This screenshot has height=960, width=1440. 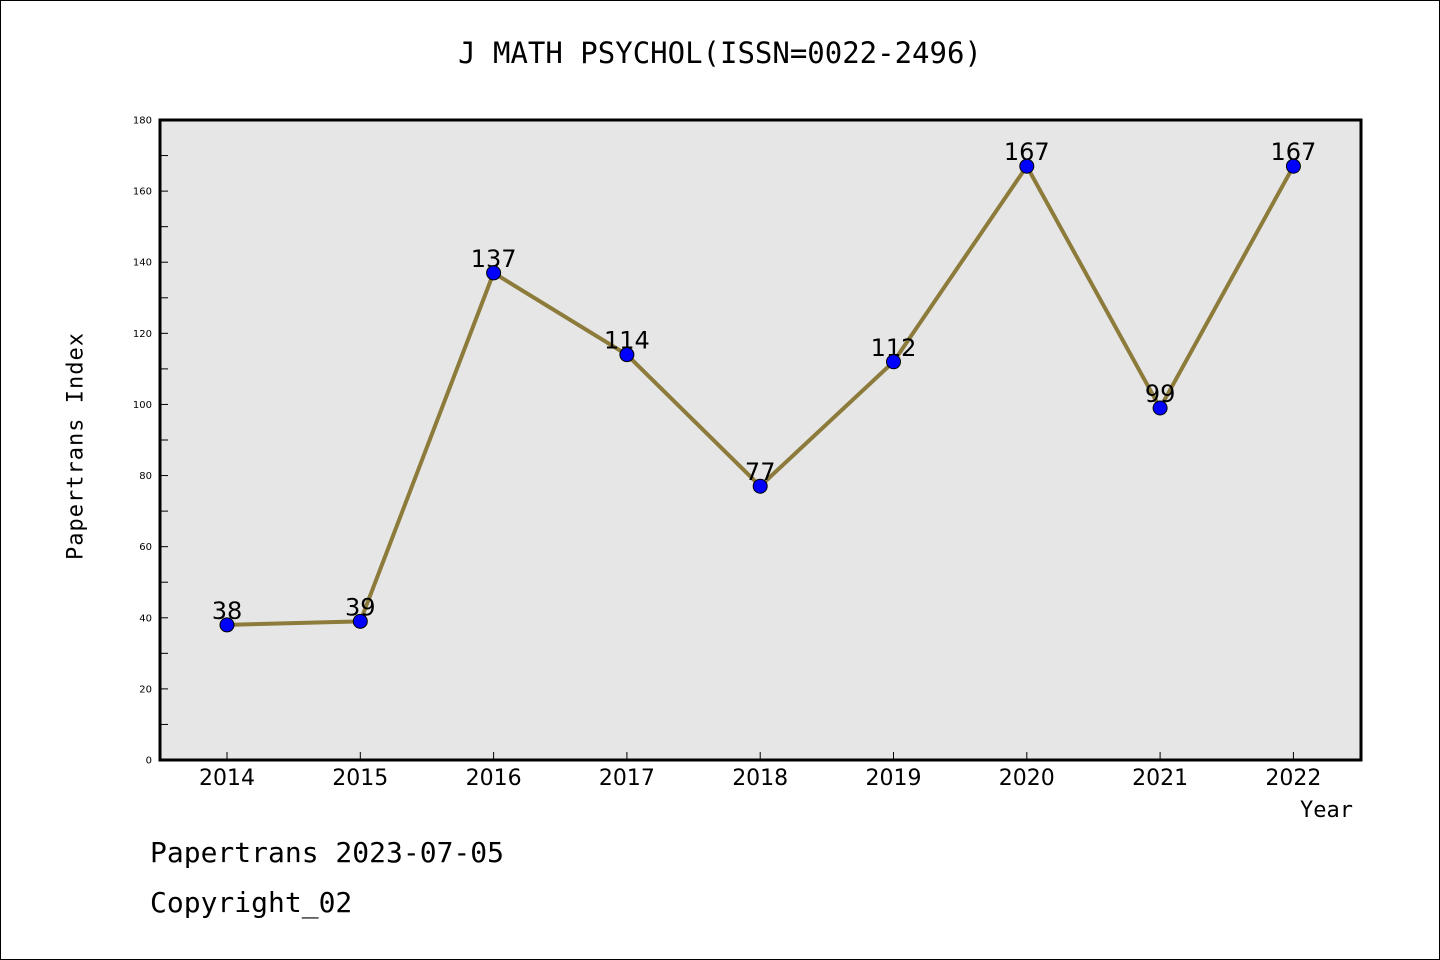 I want to click on x-tick-label: 2020, so click(x=1027, y=778).